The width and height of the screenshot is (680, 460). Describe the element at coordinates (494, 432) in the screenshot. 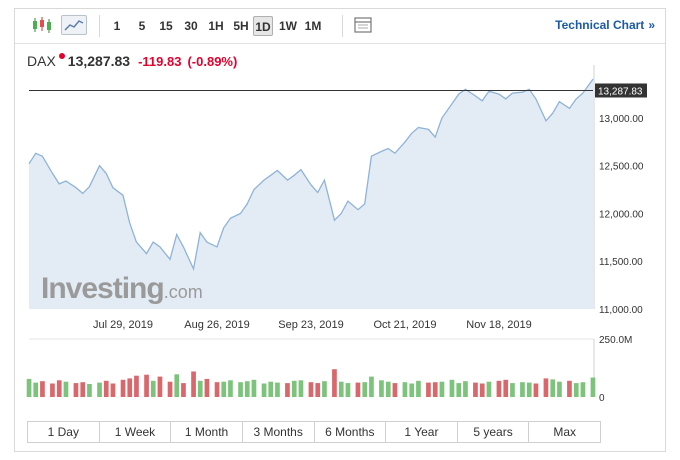

I see `period-5-years: 5 years` at that location.